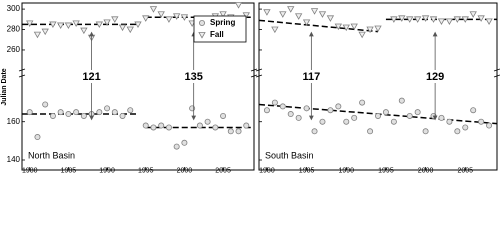 Image resolution: width=500 pixels, height=240 pixels. I want to click on x-tick-label: 1995, so click(146, 170).